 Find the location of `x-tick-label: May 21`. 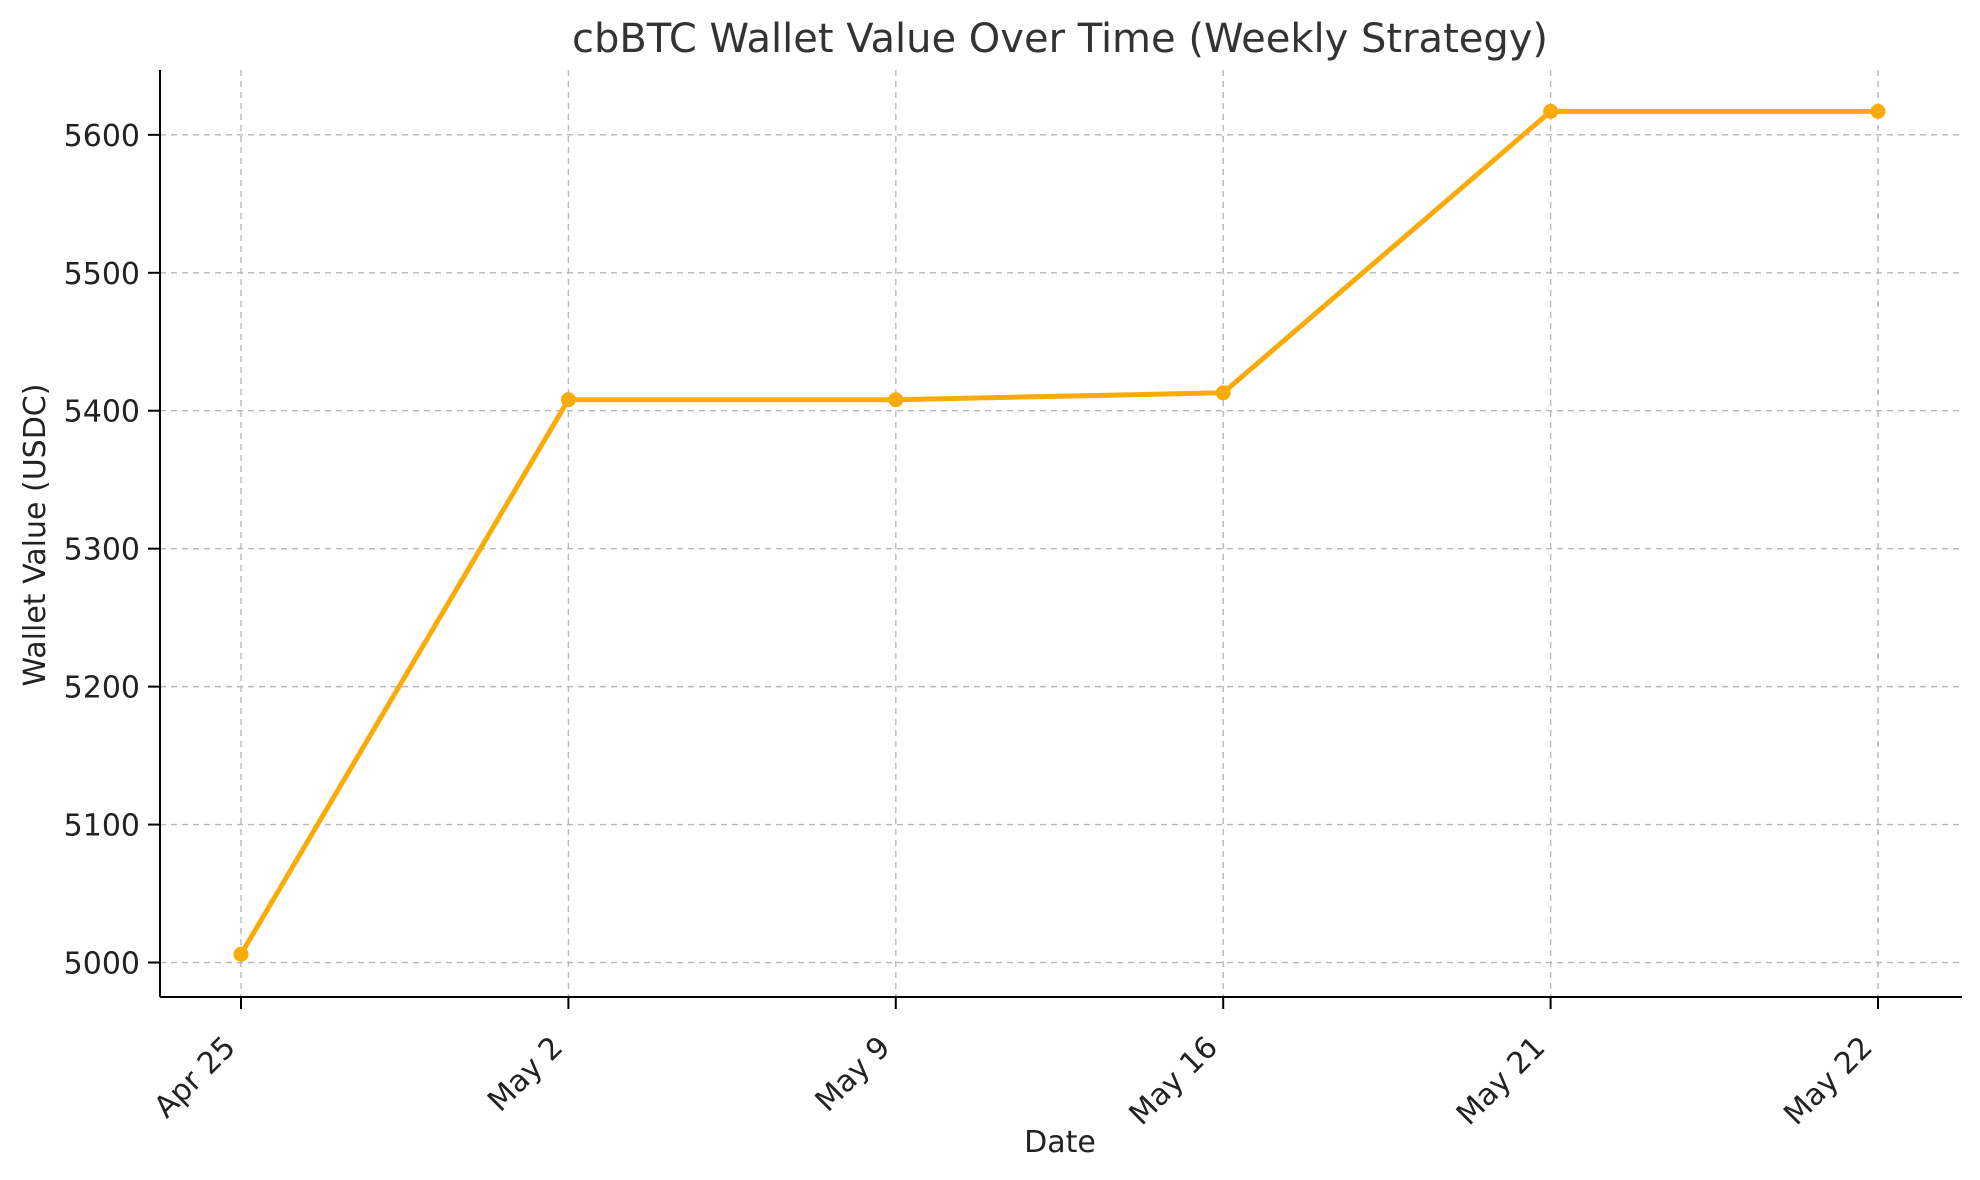

x-tick-label: May 21 is located at coordinates (1501, 1081).